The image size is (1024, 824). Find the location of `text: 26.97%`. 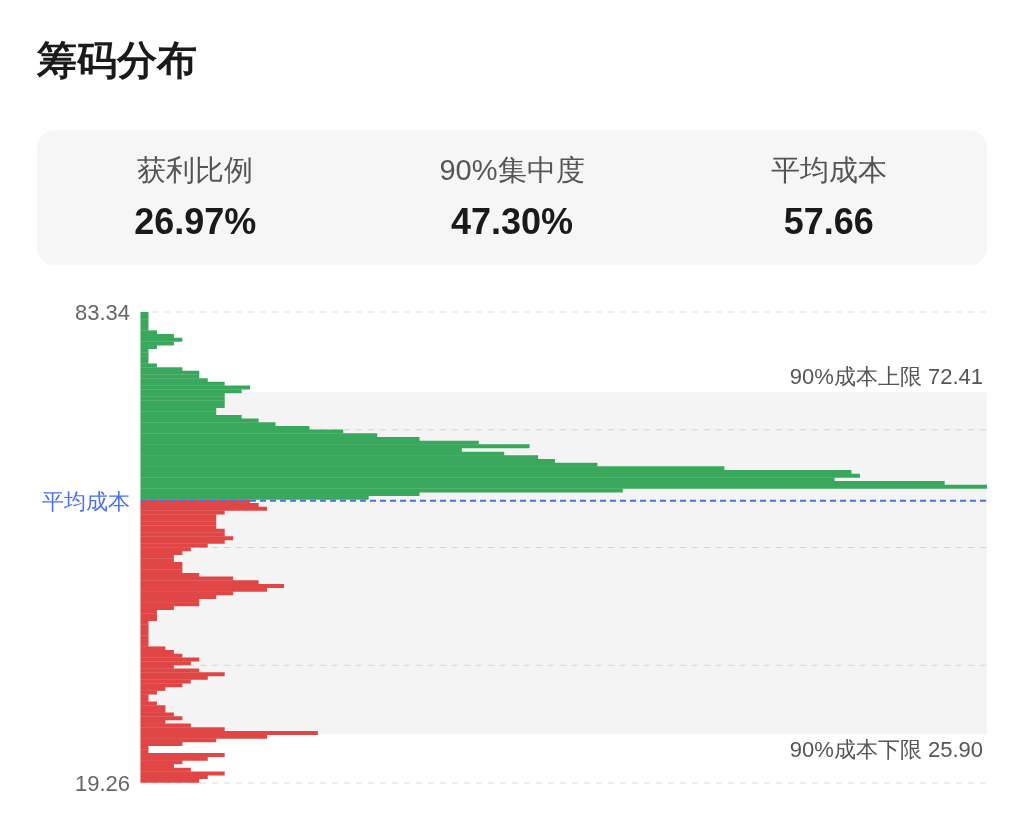

text: 26.97% is located at coordinates (195, 221).